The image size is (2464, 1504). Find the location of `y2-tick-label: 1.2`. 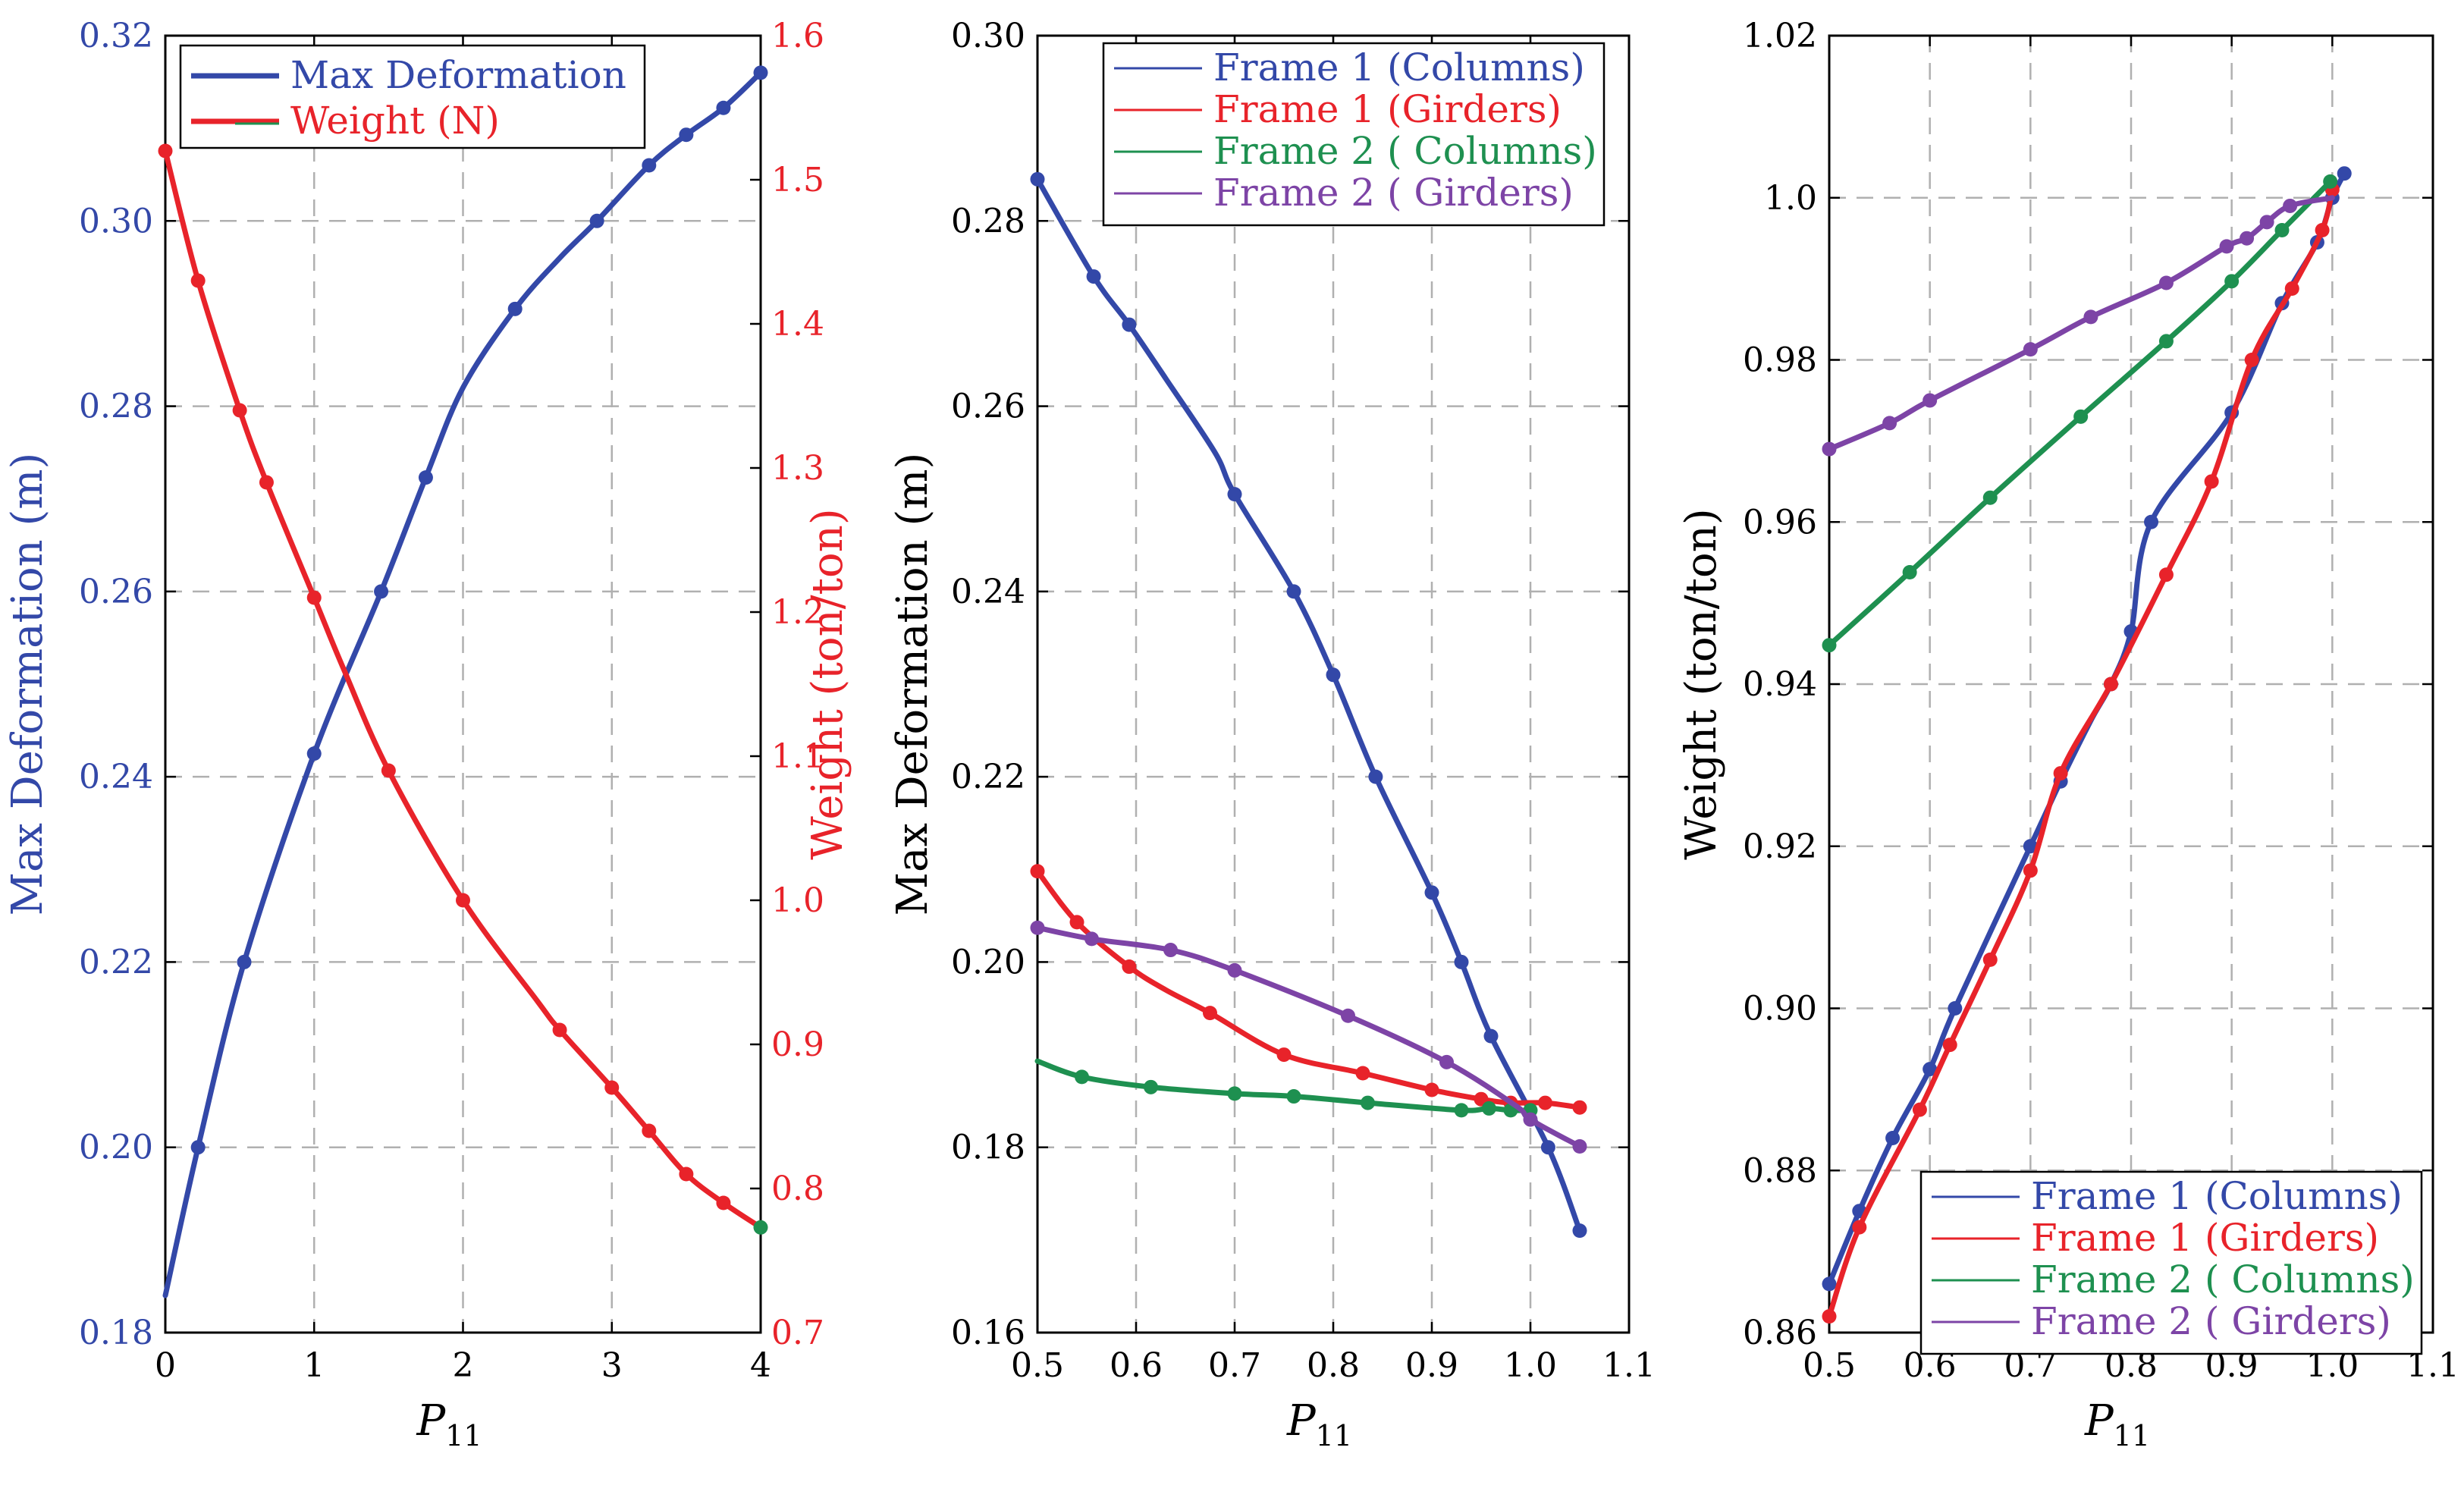

y2-tick-label: 1.2 is located at coordinates (797, 612).